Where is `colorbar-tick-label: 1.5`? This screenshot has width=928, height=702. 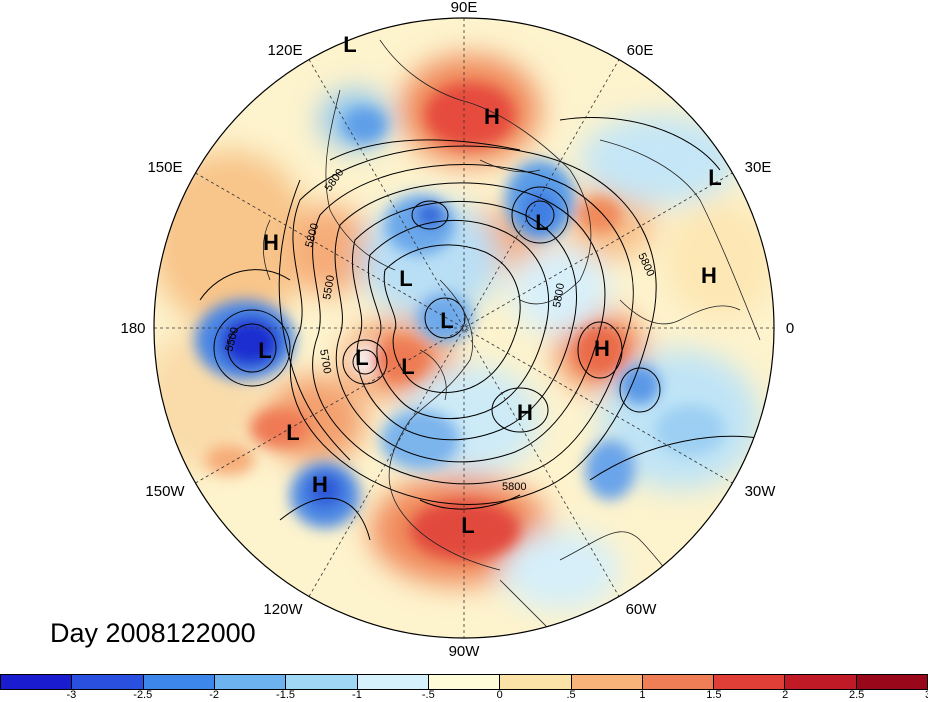 colorbar-tick-label: 1.5 is located at coordinates (714, 695).